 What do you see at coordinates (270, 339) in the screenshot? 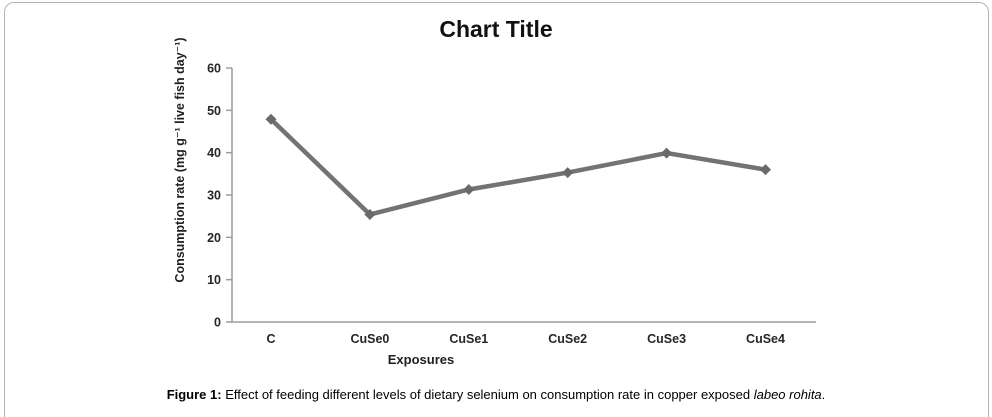
I see `x-category-label: C` at bounding box center [270, 339].